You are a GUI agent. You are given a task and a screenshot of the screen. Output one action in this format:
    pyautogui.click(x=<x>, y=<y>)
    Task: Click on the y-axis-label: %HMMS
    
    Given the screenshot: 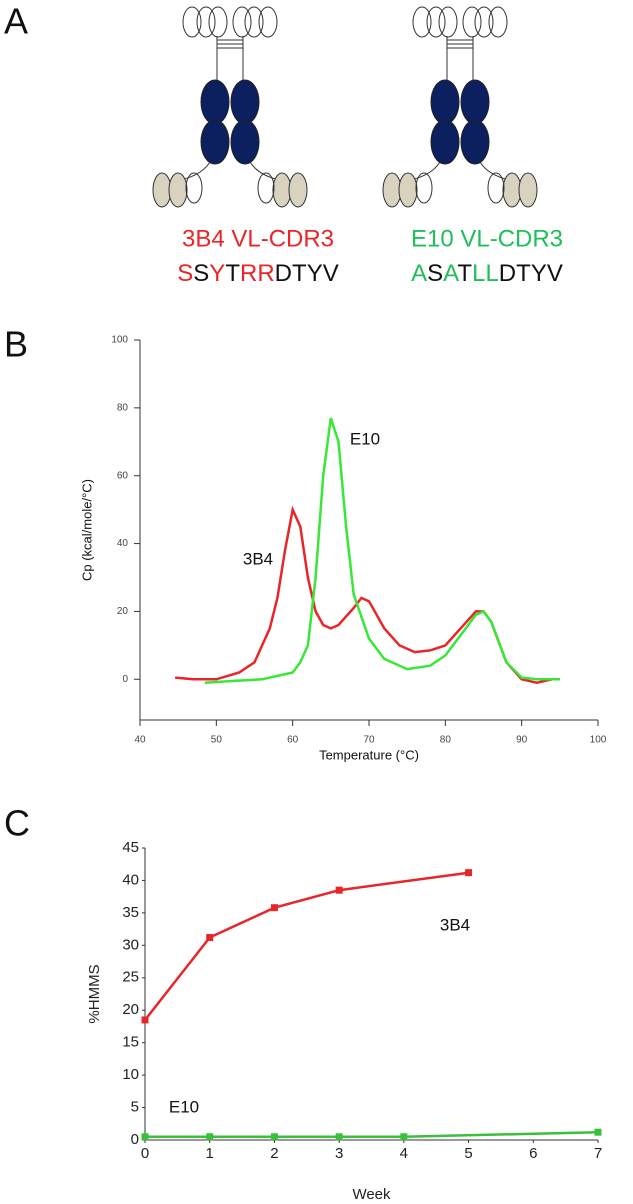 What is the action you would take?
    pyautogui.click(x=94, y=993)
    